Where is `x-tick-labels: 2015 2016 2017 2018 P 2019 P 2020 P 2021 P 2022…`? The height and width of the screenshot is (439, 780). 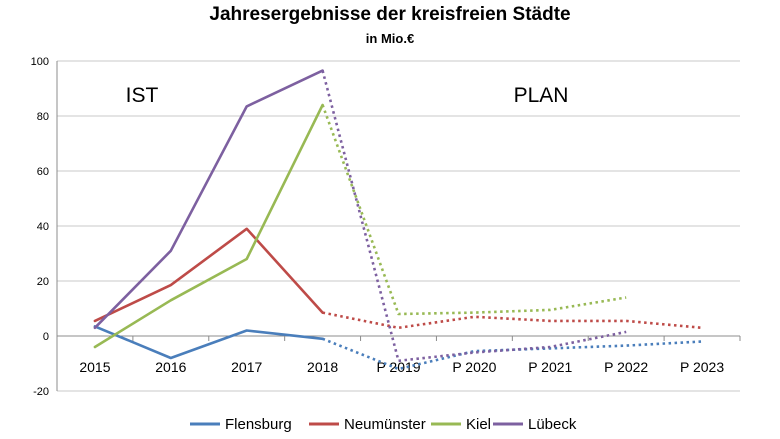
x-tick-labels: 2015 2016 2017 2018 P 2019 P 2020 P 2021 P 2022… is located at coordinates (401, 367).